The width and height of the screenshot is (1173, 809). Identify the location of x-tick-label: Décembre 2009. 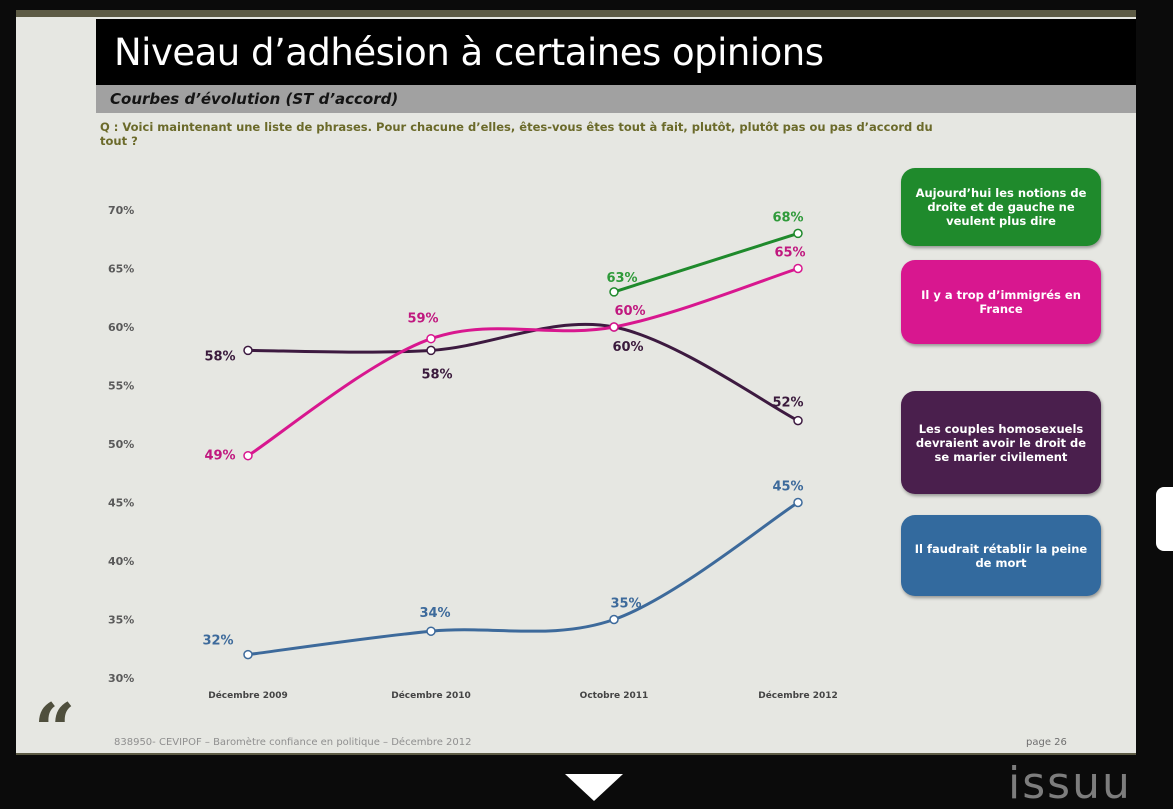
(248, 695).